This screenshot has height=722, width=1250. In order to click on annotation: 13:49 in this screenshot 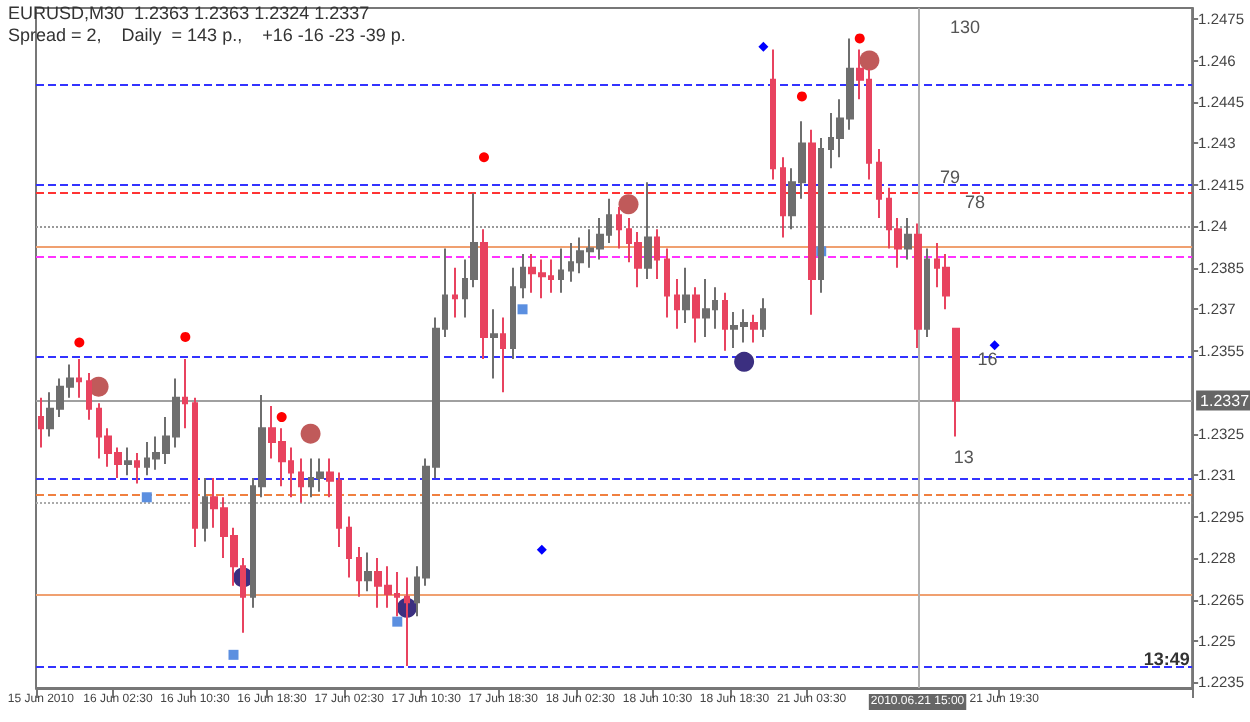, I will do `click(1166, 658)`.